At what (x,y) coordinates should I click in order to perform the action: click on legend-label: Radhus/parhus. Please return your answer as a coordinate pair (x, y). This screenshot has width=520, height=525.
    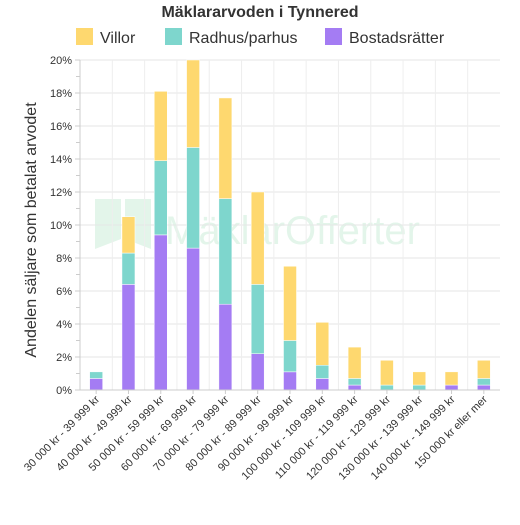
    Looking at the image, I should click on (243, 38).